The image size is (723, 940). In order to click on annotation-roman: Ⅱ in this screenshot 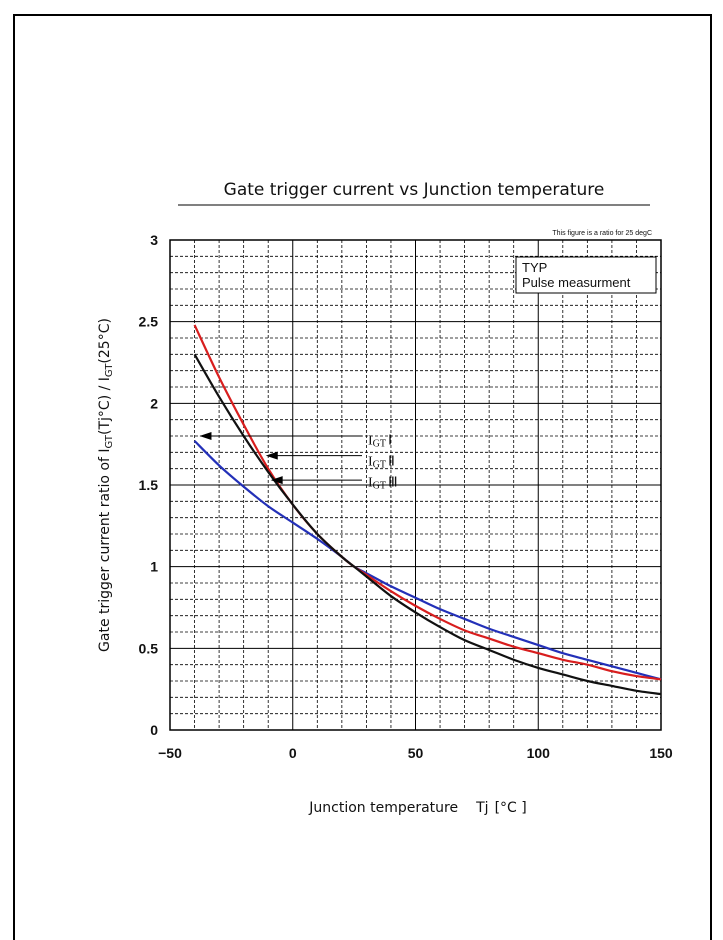, I will do `click(391, 462)`.